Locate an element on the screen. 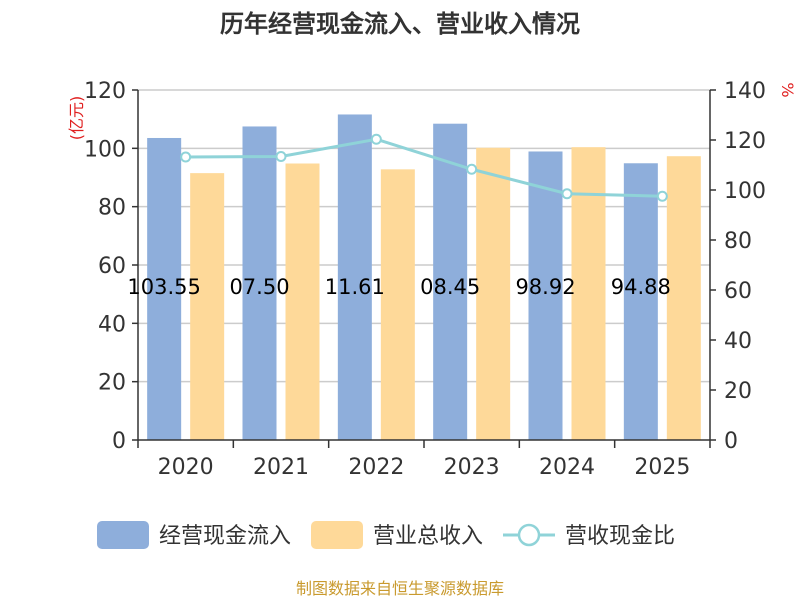 This screenshot has width=800, height=600. legend-line-marker is located at coordinates (529, 535).